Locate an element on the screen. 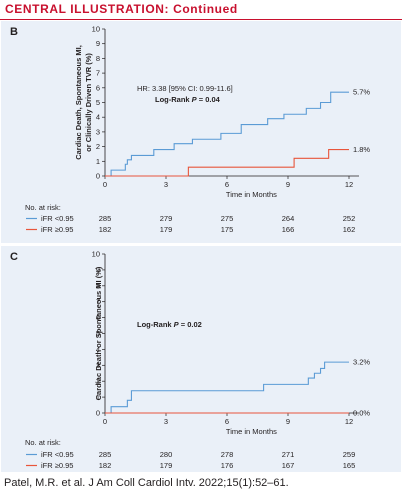  at-risk-value: 271 is located at coordinates (288, 454).